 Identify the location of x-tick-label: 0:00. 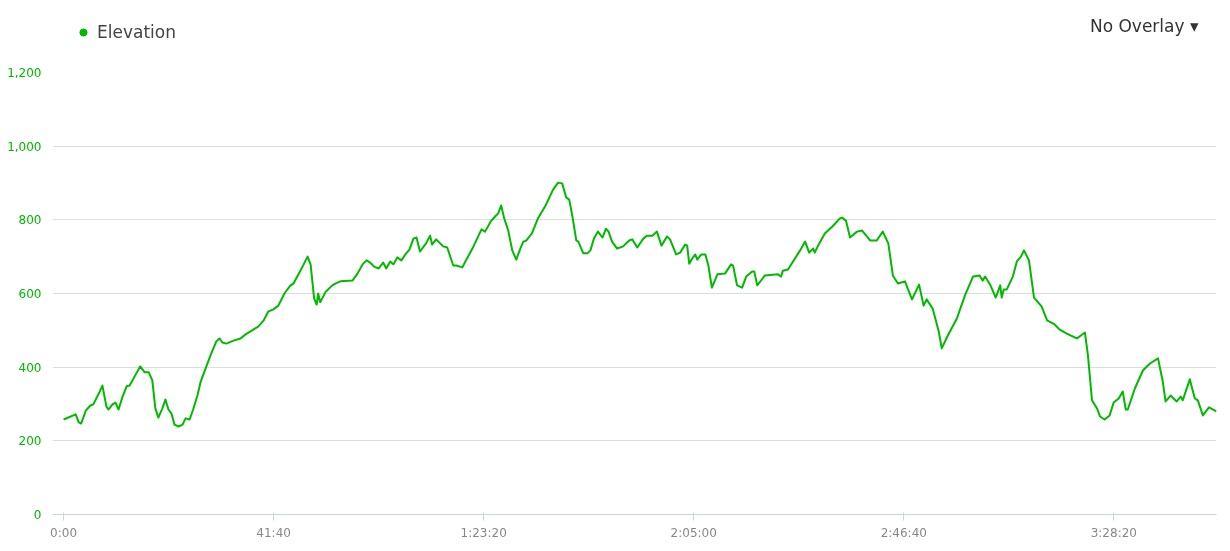
(64, 532).